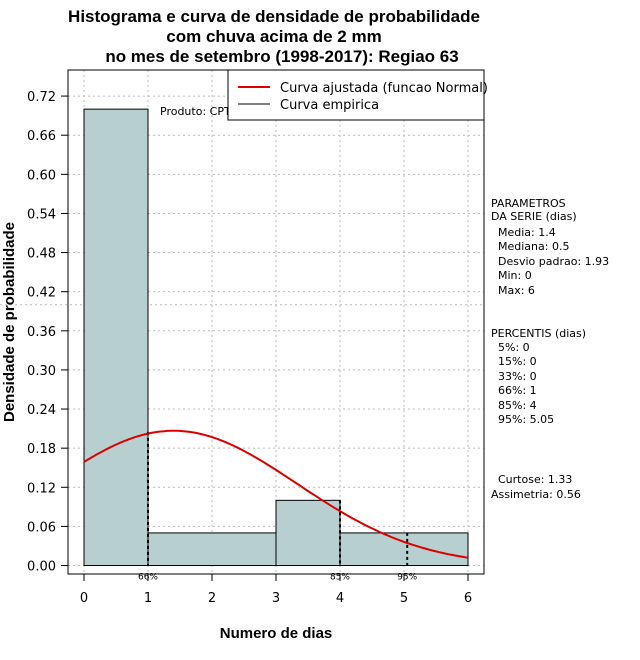 The height and width of the screenshot is (660, 640). What do you see at coordinates (84, 598) in the screenshot?
I see `x-tick-label: 0` at bounding box center [84, 598].